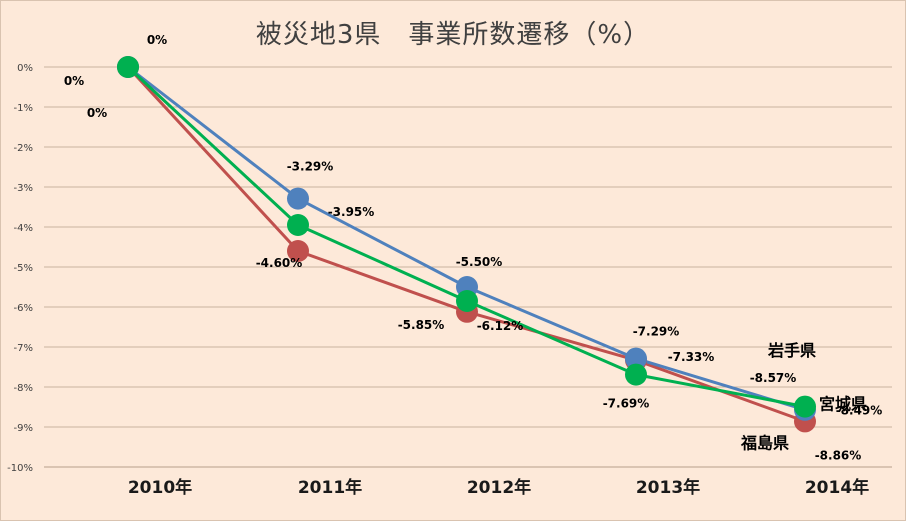 This screenshot has width=906, height=521. I want to click on data-label: -5.50%, so click(479, 262).